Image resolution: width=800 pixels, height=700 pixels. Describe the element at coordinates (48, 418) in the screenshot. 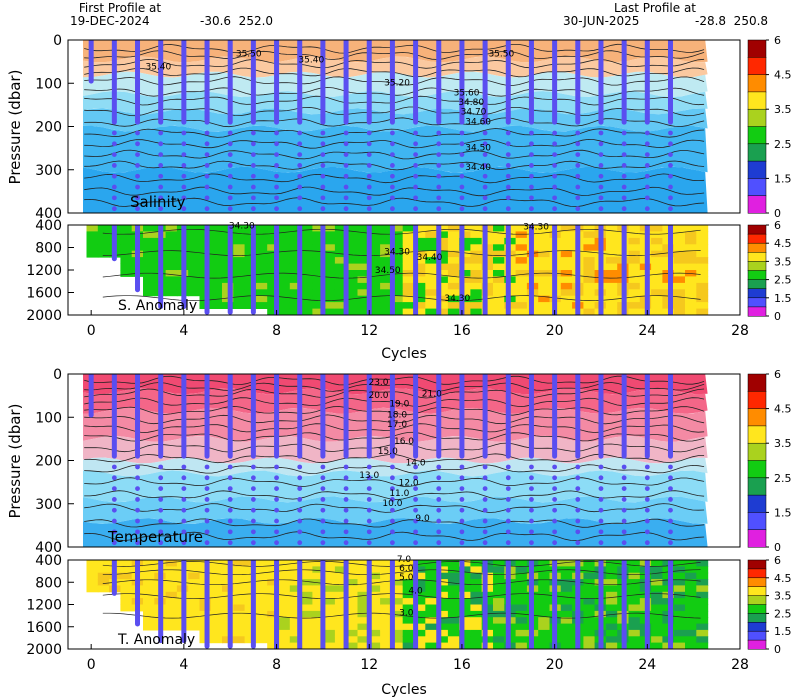

I see `y-tick-label: 100` at that location.